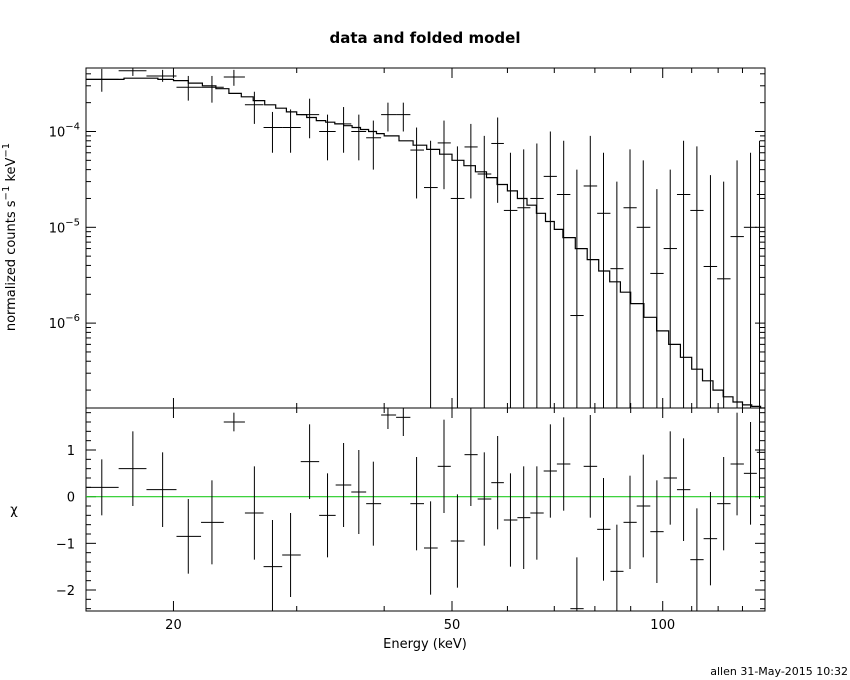 The height and width of the screenshot is (680, 850). I want to click on ylabel-mid: keV, so click(11, 169).